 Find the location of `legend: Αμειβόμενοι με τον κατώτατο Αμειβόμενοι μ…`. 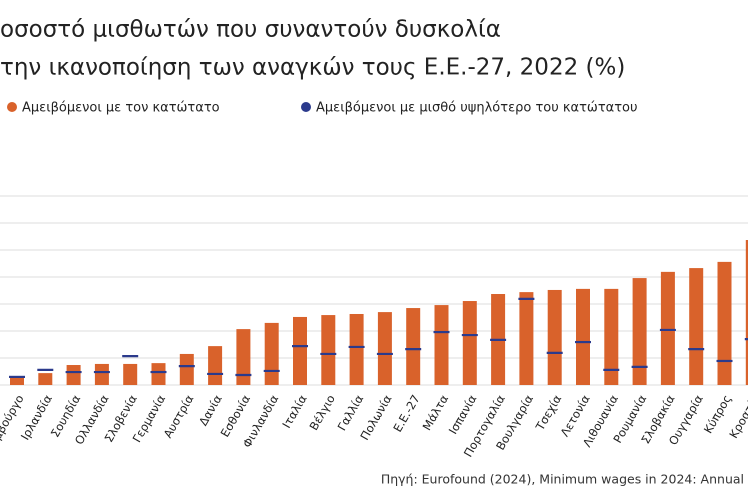

legend: Αμειβόμενοι με τον κατώτατο Αμειβόμενοι μ… is located at coordinates (322, 108).